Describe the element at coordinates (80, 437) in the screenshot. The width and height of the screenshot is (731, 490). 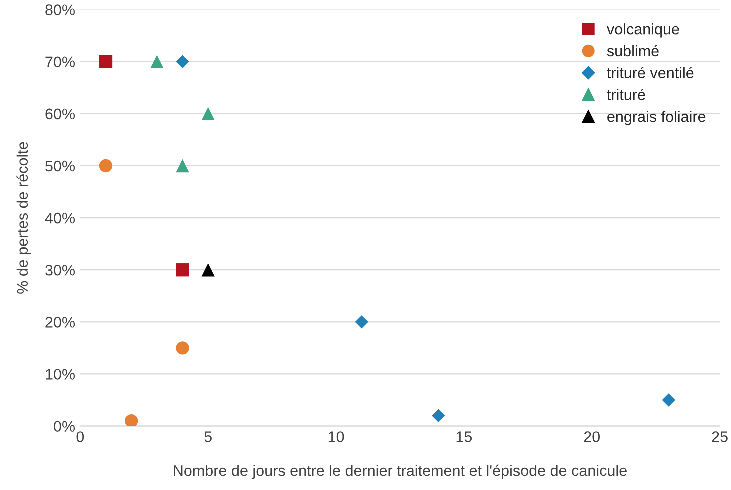
I see `x-tick-label: 0` at that location.